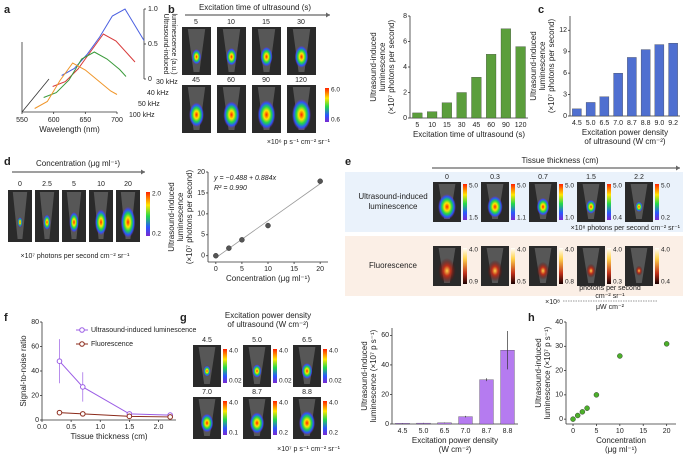  What do you see at coordinates (565, 73) in the screenshot?
I see `y-tick-label: 6` at bounding box center [565, 73].